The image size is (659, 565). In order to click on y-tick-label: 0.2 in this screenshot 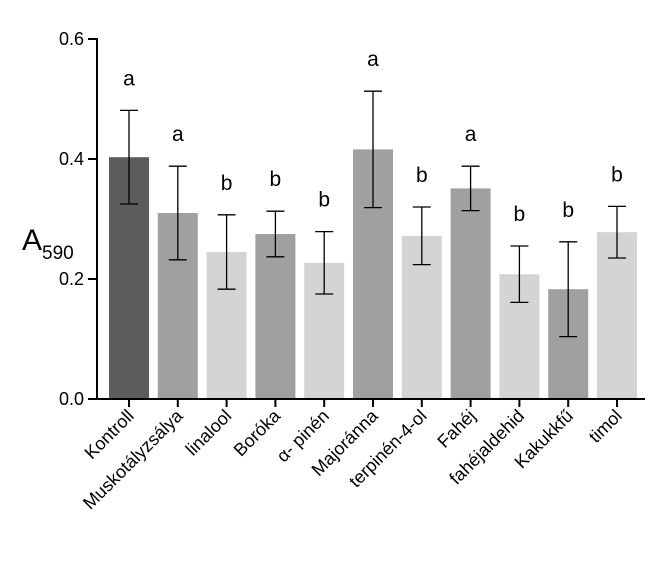, I will do `click(71, 279)`.